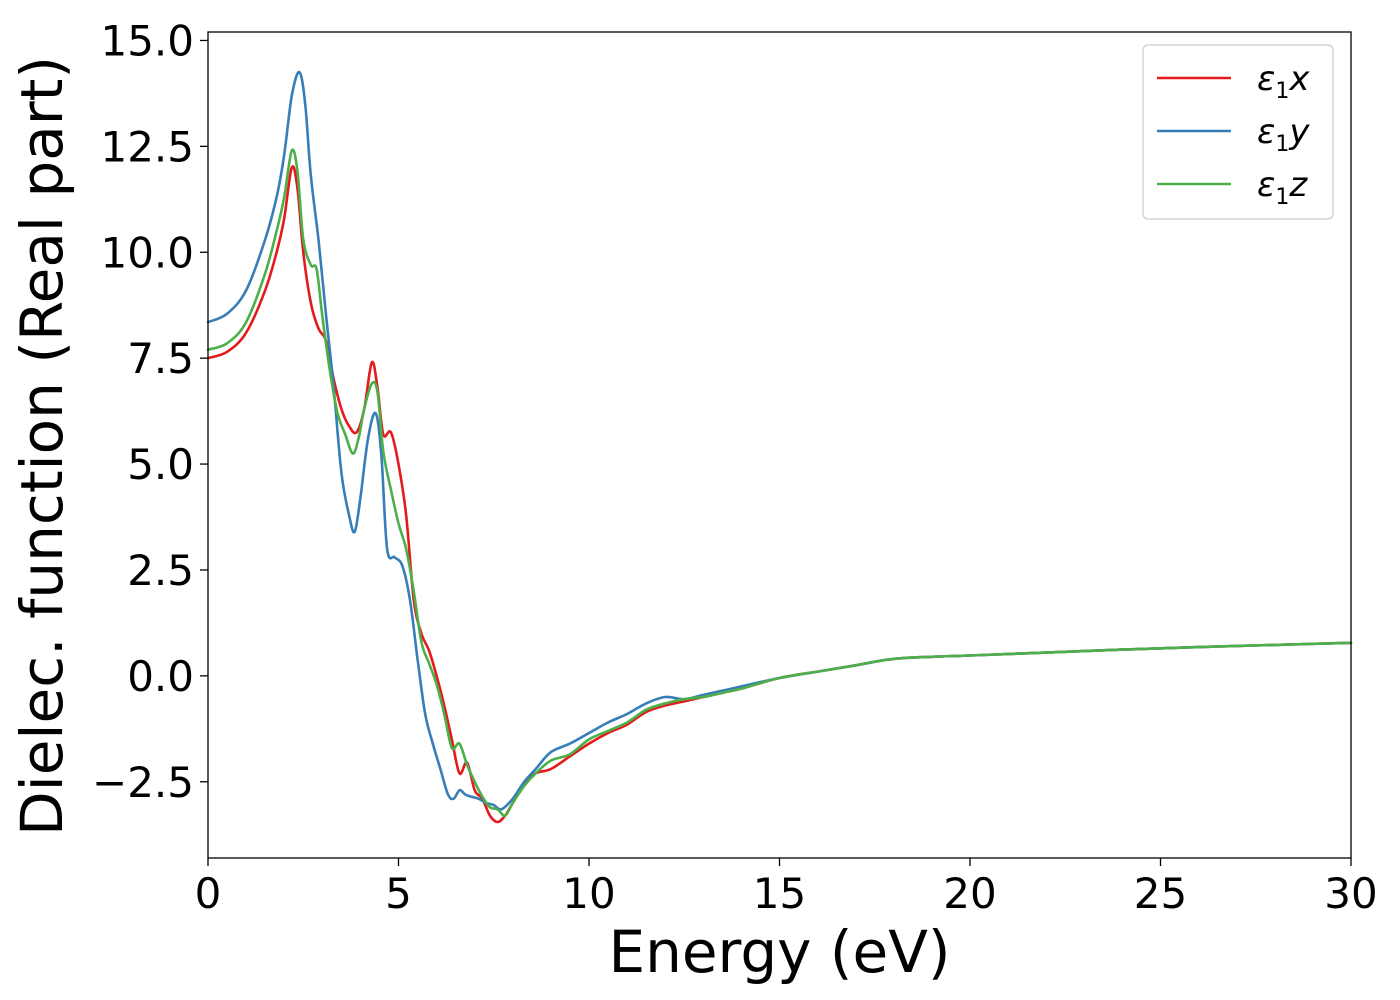 This screenshot has height=1000, width=1400. What do you see at coordinates (147, 252) in the screenshot?
I see `y-tick-label: 10.0` at bounding box center [147, 252].